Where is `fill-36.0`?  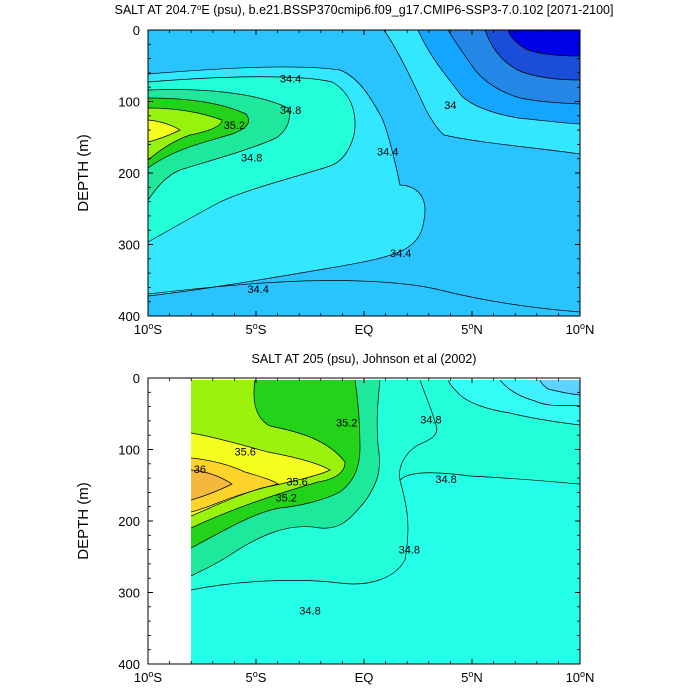 fill-36.0 is located at coordinates (211, 485).